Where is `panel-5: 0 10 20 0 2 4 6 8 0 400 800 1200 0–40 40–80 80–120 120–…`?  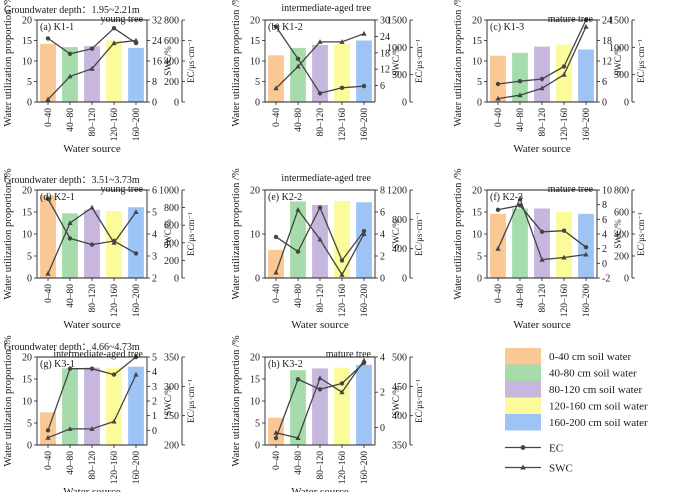
panel-5: 0 10 20 0 2 4 6 8 0 400 800 1200 0–40 40–80 80–120 120–… is located at coordinates (327, 249).